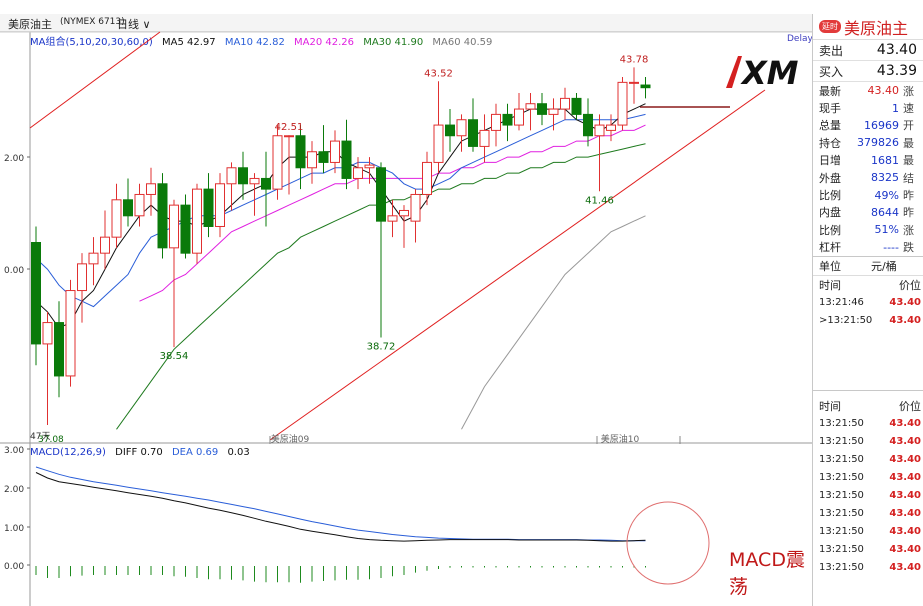 The width and height of the screenshot is (923, 606). I want to click on price-annotation: 43.52, so click(438, 73).